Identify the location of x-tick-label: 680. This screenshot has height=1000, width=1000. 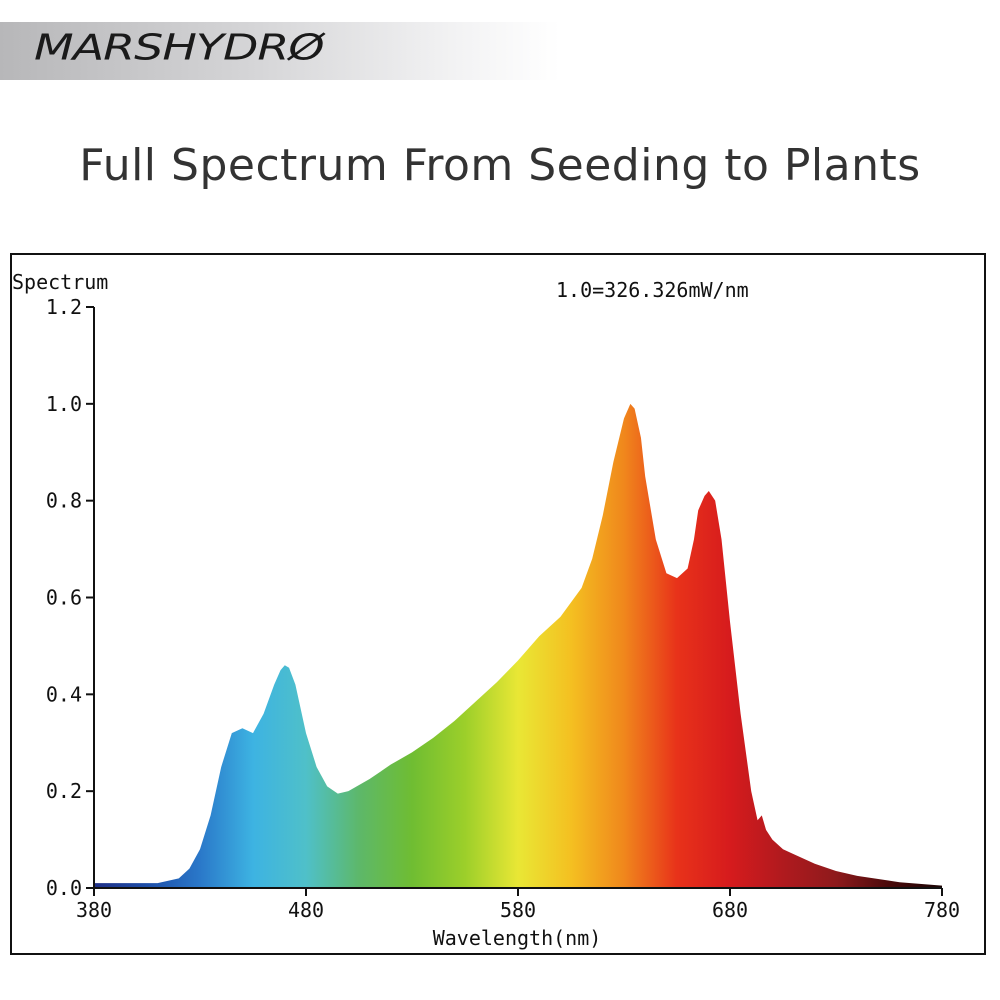
(730, 910).